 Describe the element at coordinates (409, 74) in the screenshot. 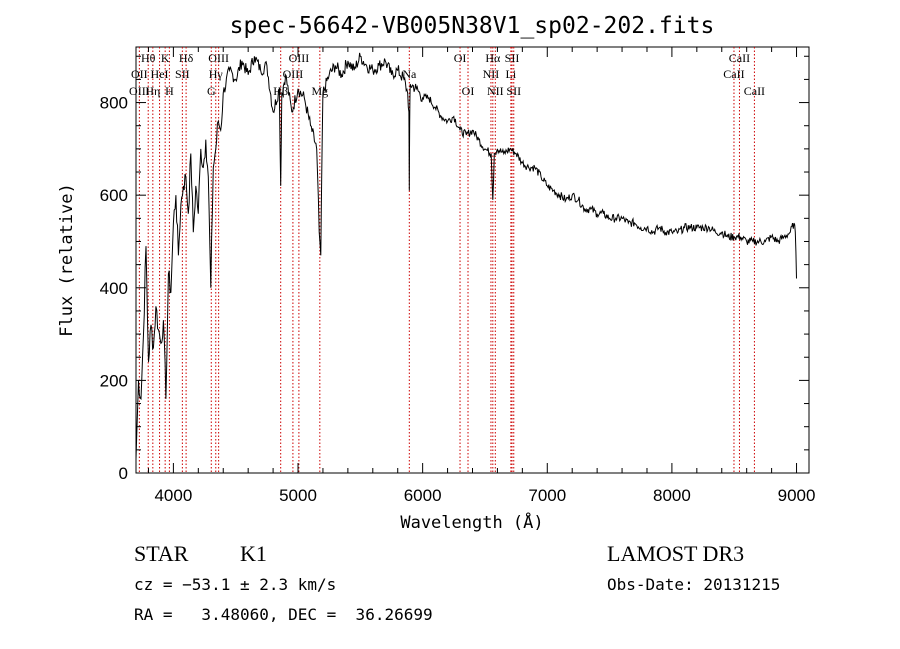

I see `line-label: Na` at that location.